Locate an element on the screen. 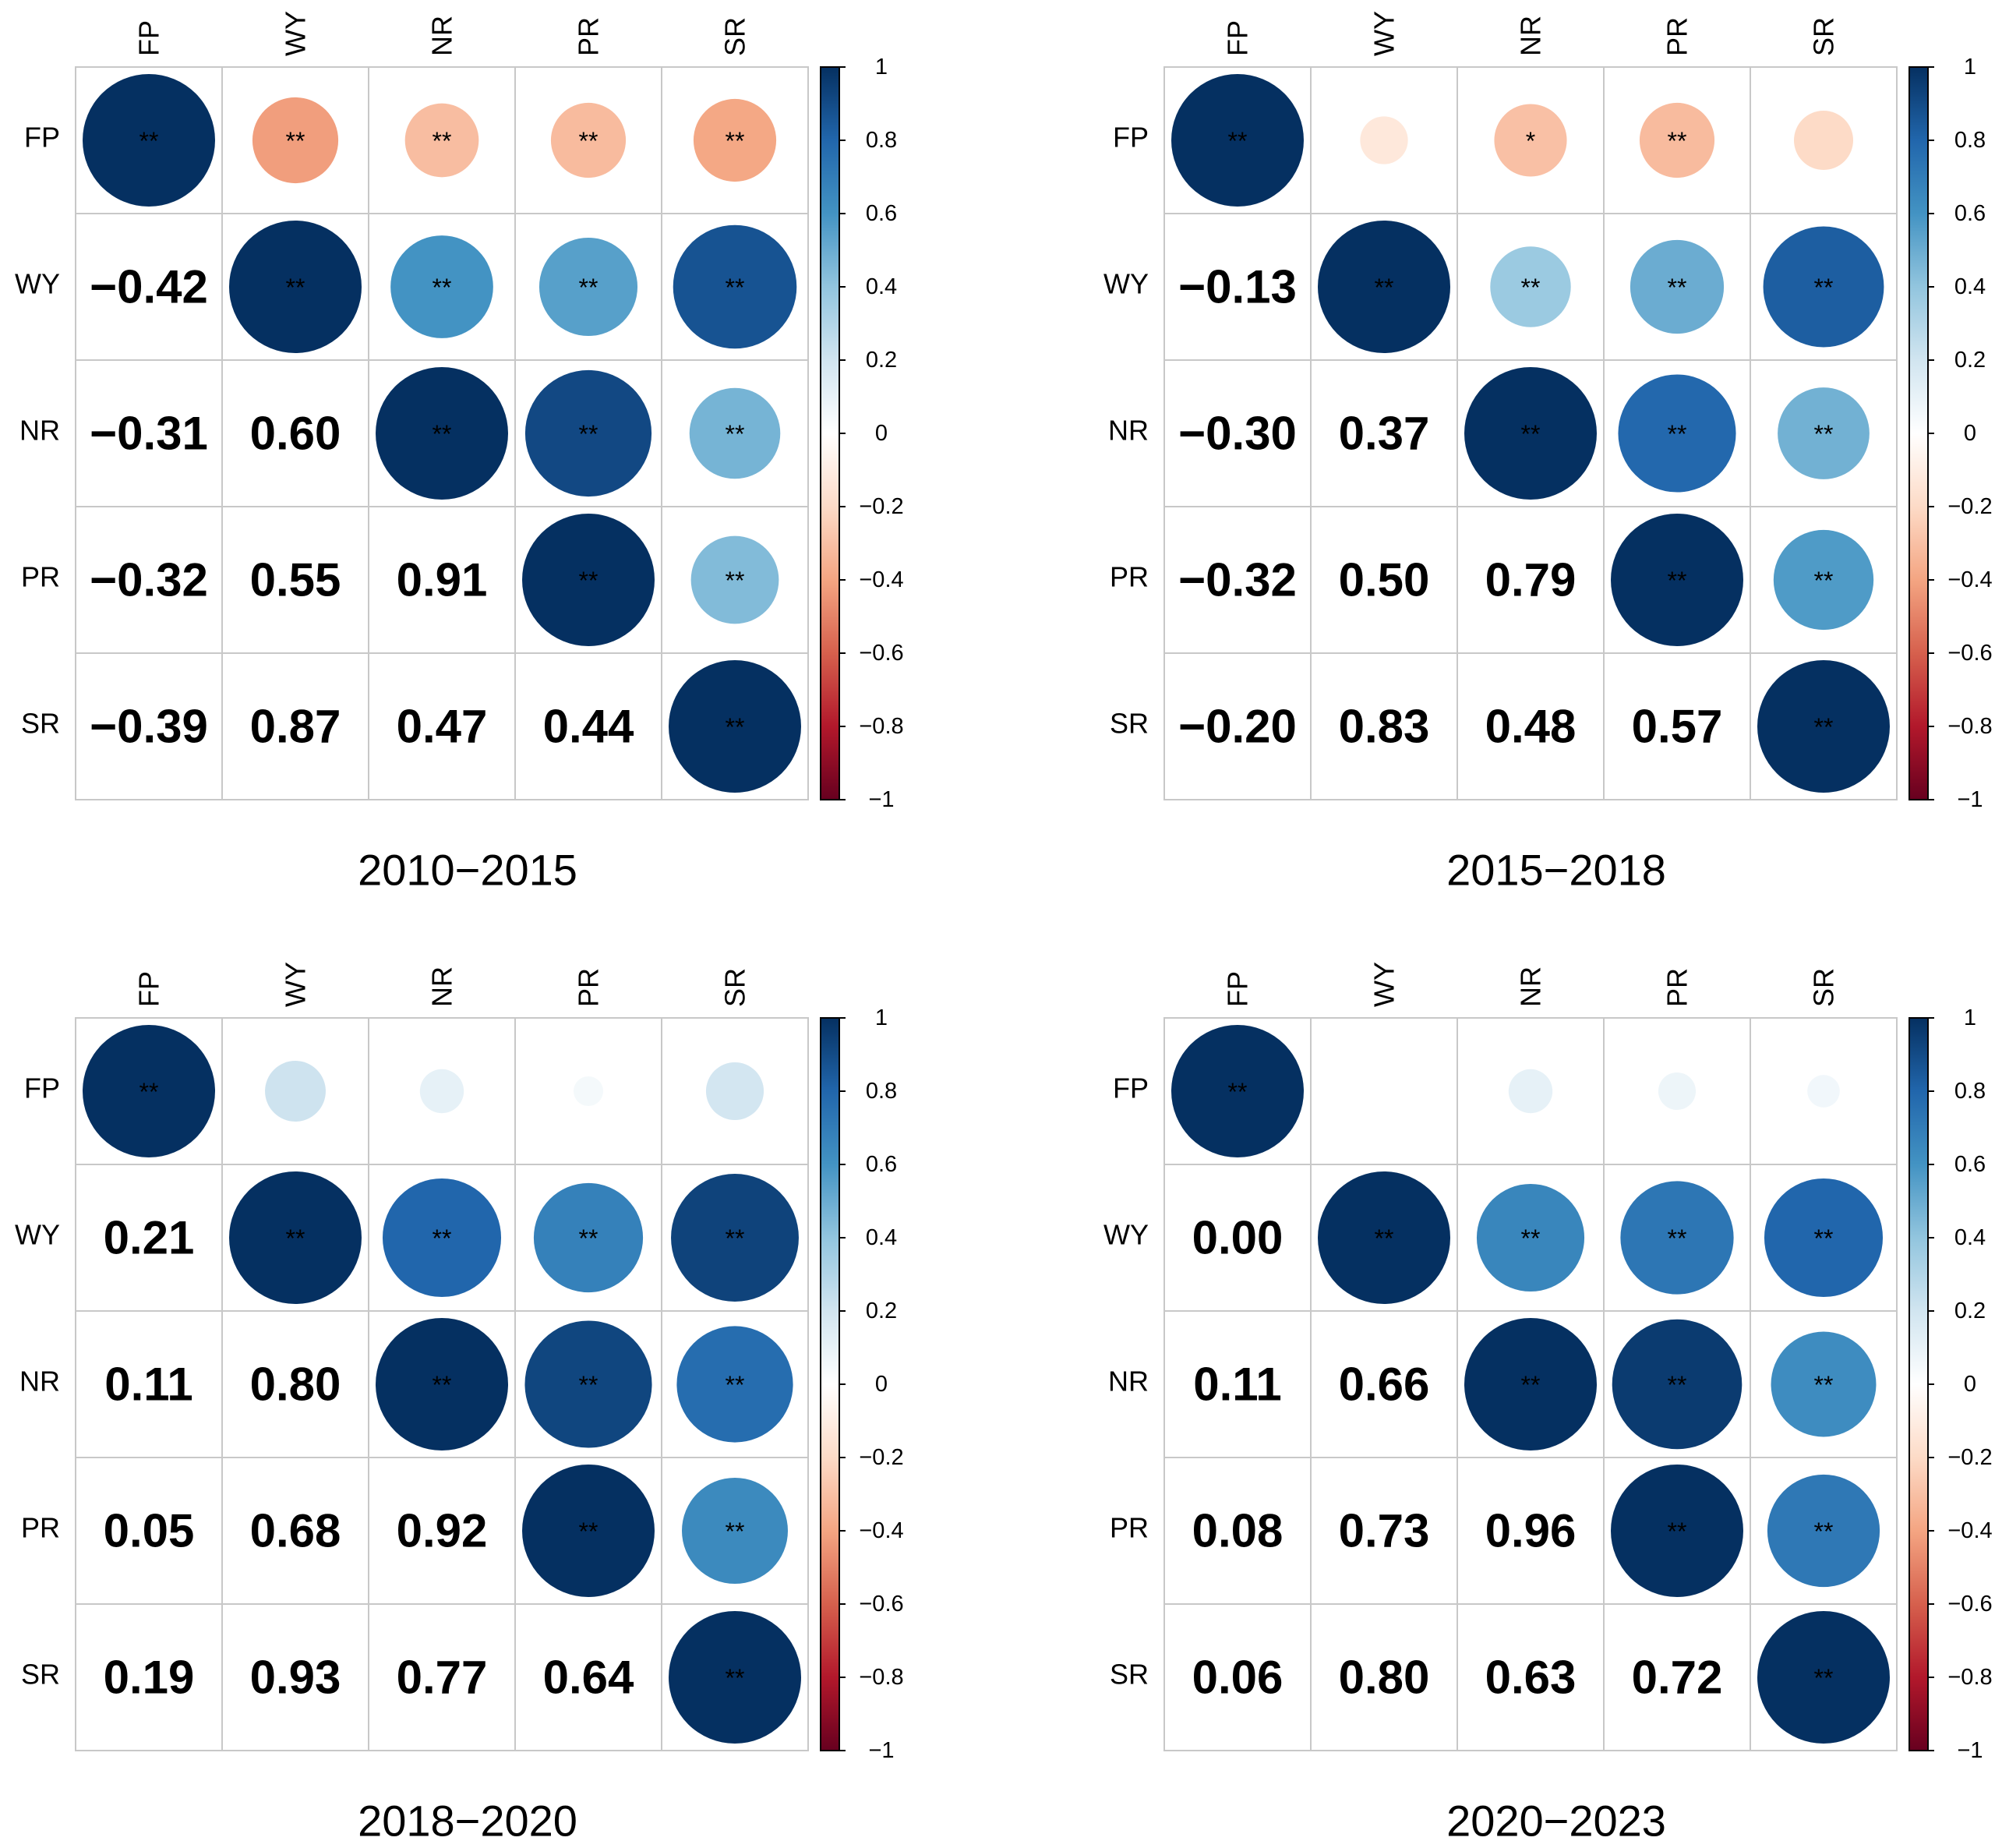  colorbar is located at coordinates (1918, 1384).